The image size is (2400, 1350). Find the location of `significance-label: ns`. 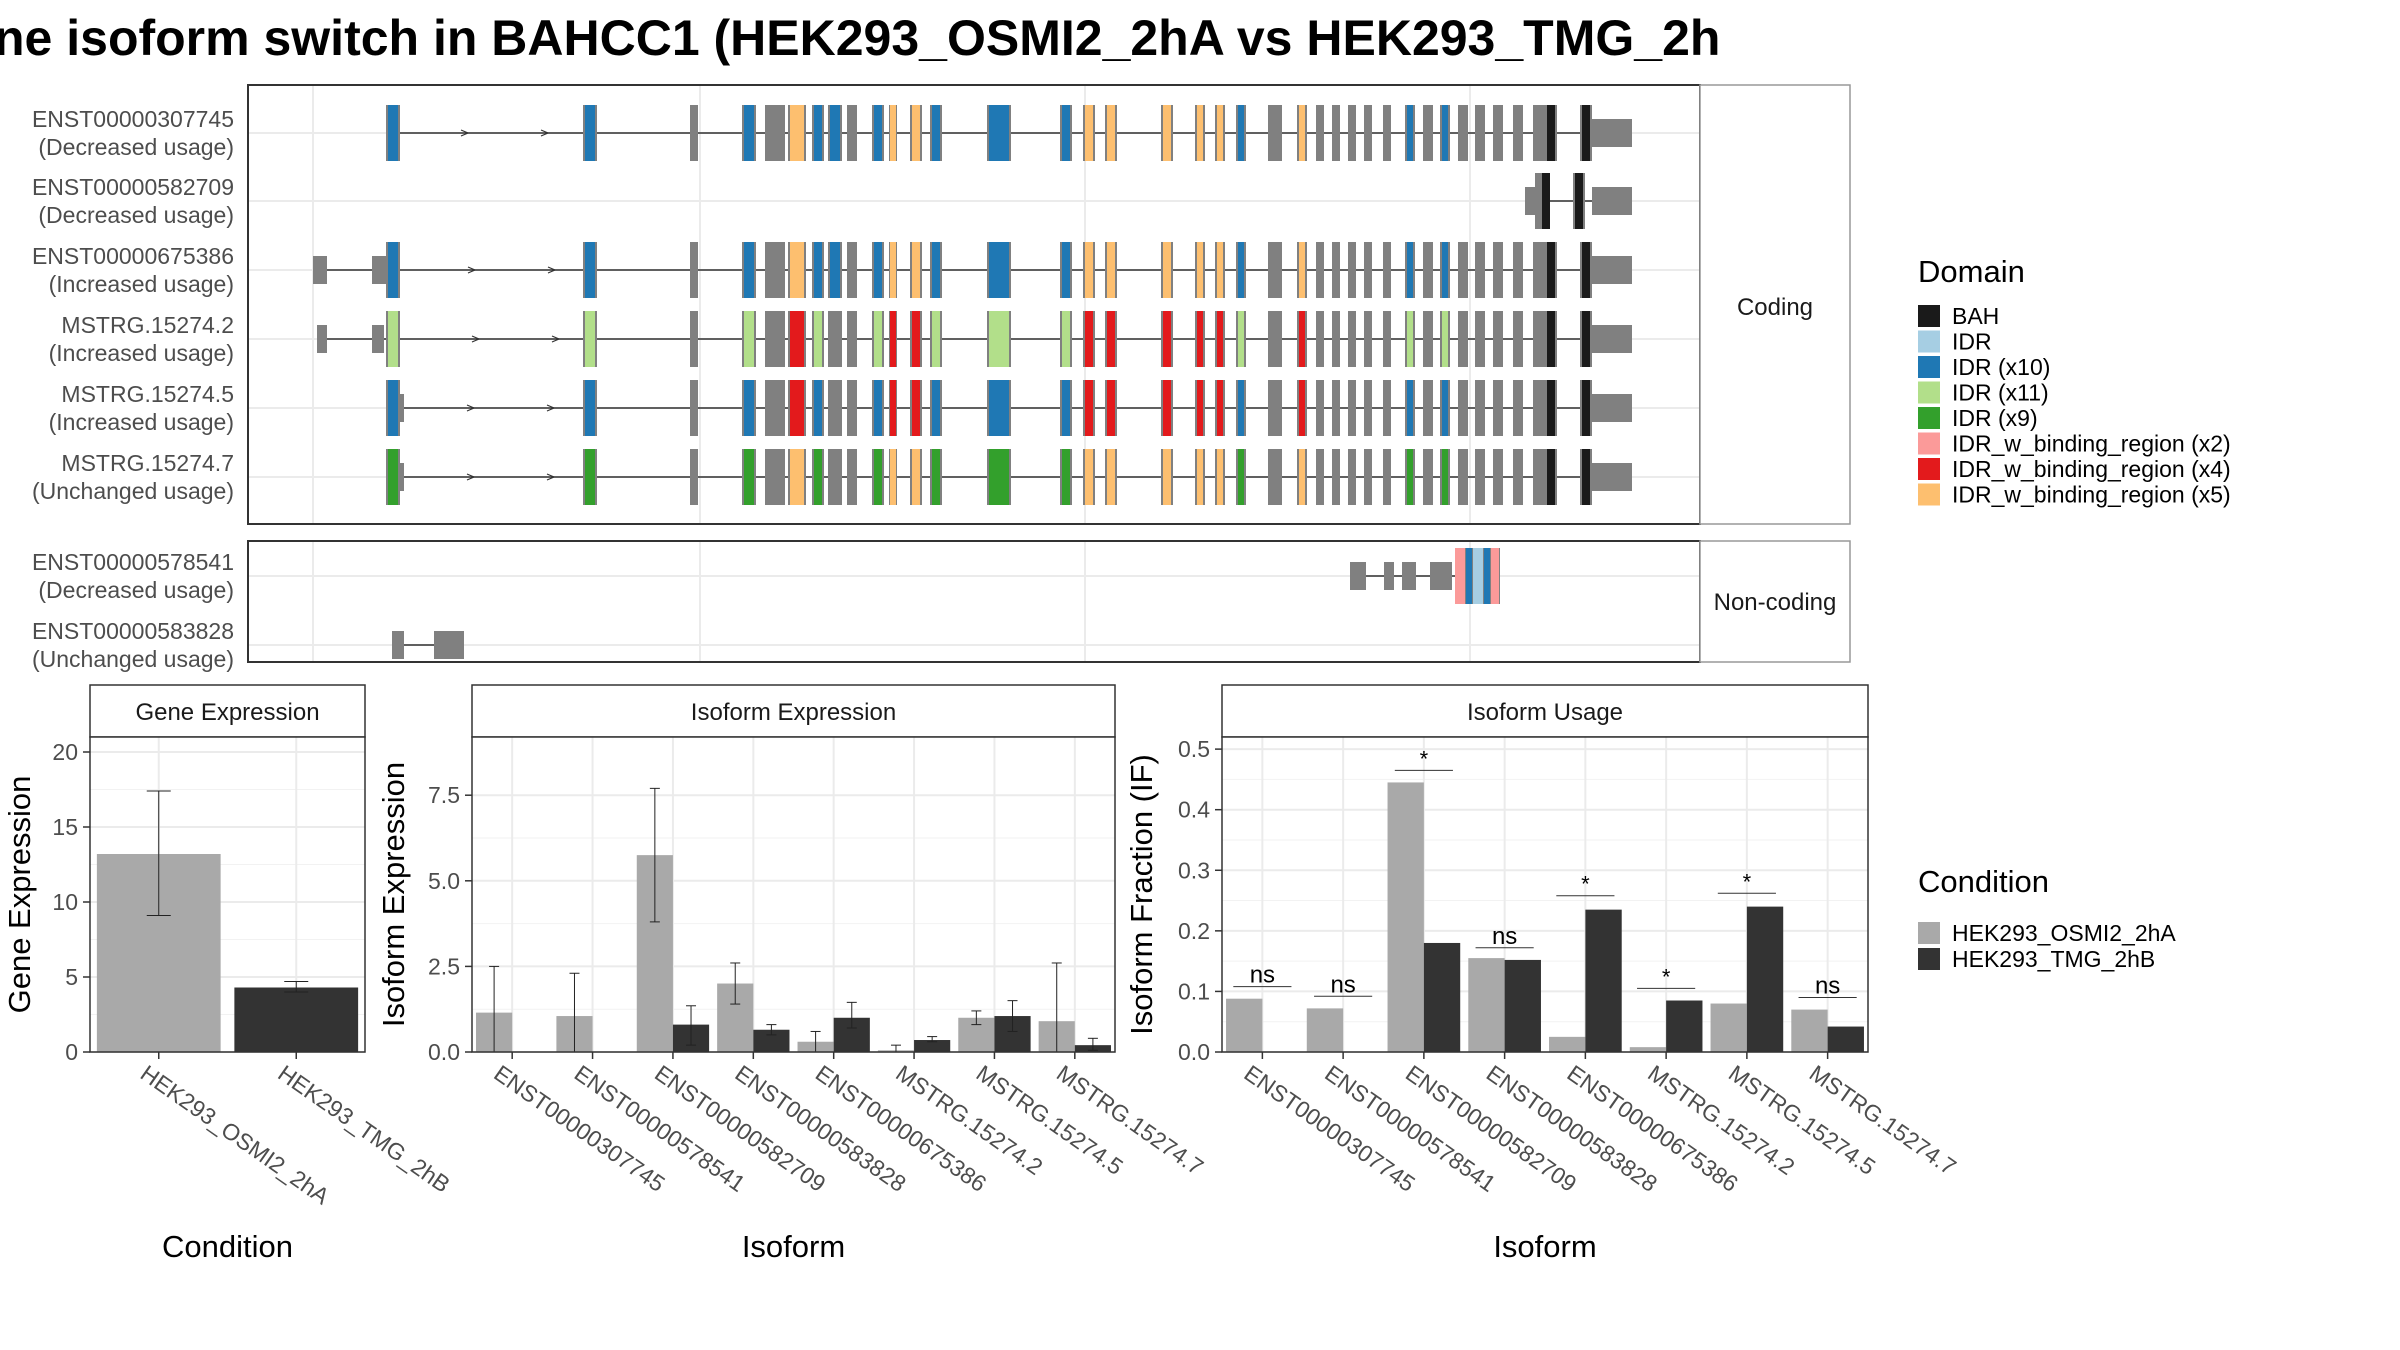

significance-label: ns is located at coordinates (1504, 936).